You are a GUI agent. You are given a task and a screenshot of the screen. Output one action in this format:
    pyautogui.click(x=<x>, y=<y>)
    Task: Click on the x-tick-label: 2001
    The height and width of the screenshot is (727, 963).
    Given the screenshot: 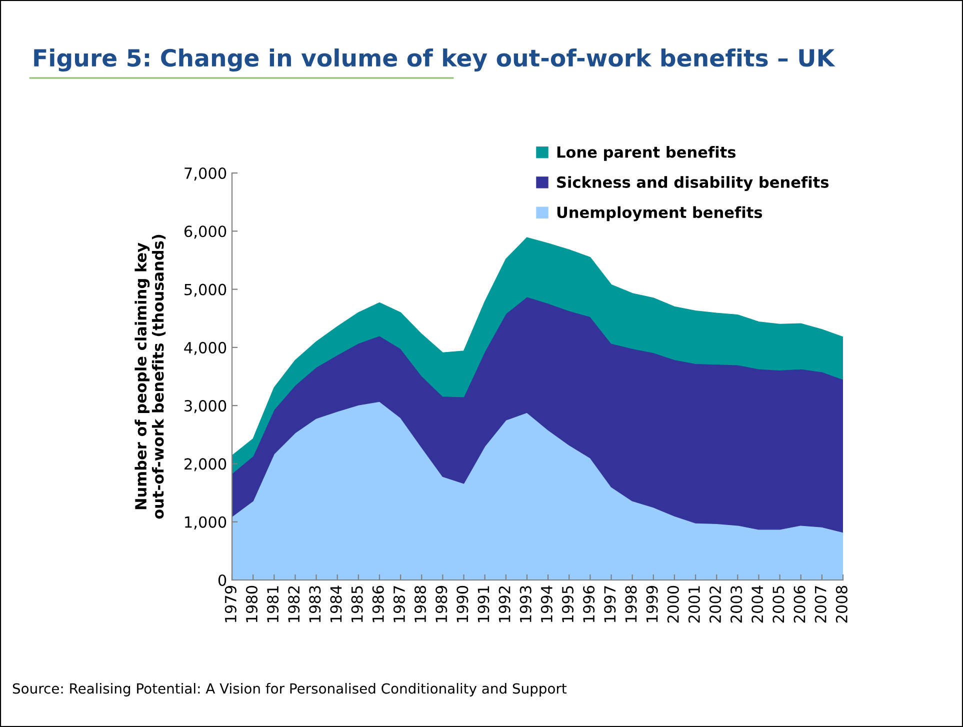 What is the action you would take?
    pyautogui.click(x=694, y=604)
    